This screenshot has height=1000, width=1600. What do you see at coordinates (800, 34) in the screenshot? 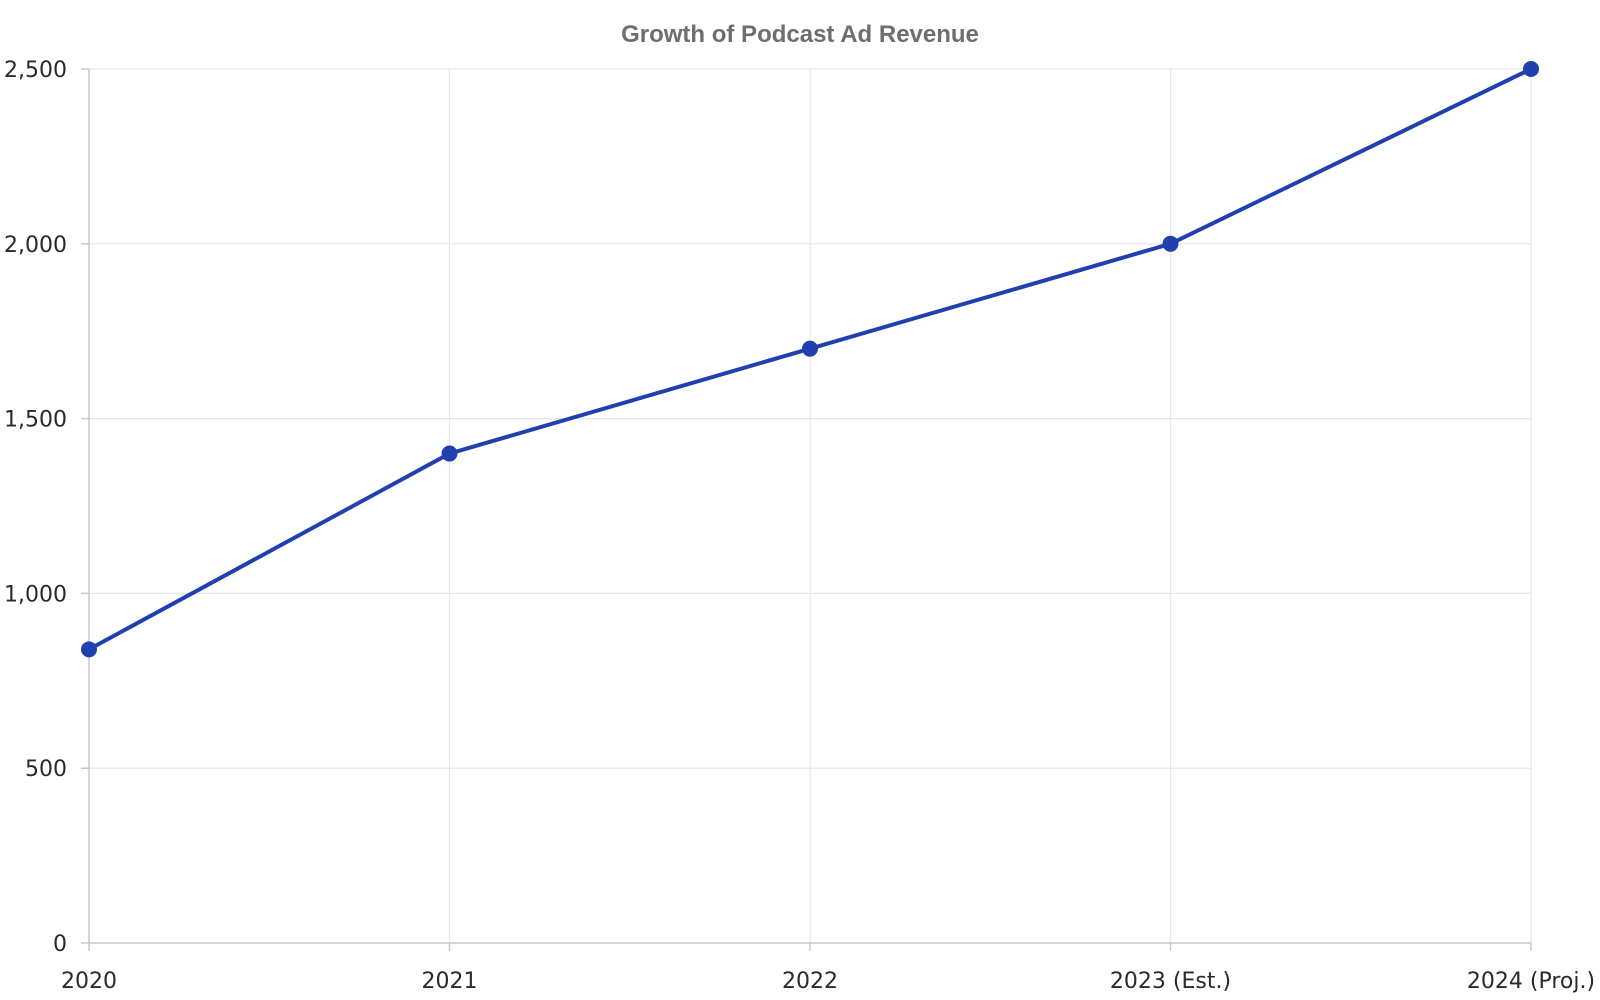
I see `chart-title: Growth of Podcast Ad Revenue` at bounding box center [800, 34].